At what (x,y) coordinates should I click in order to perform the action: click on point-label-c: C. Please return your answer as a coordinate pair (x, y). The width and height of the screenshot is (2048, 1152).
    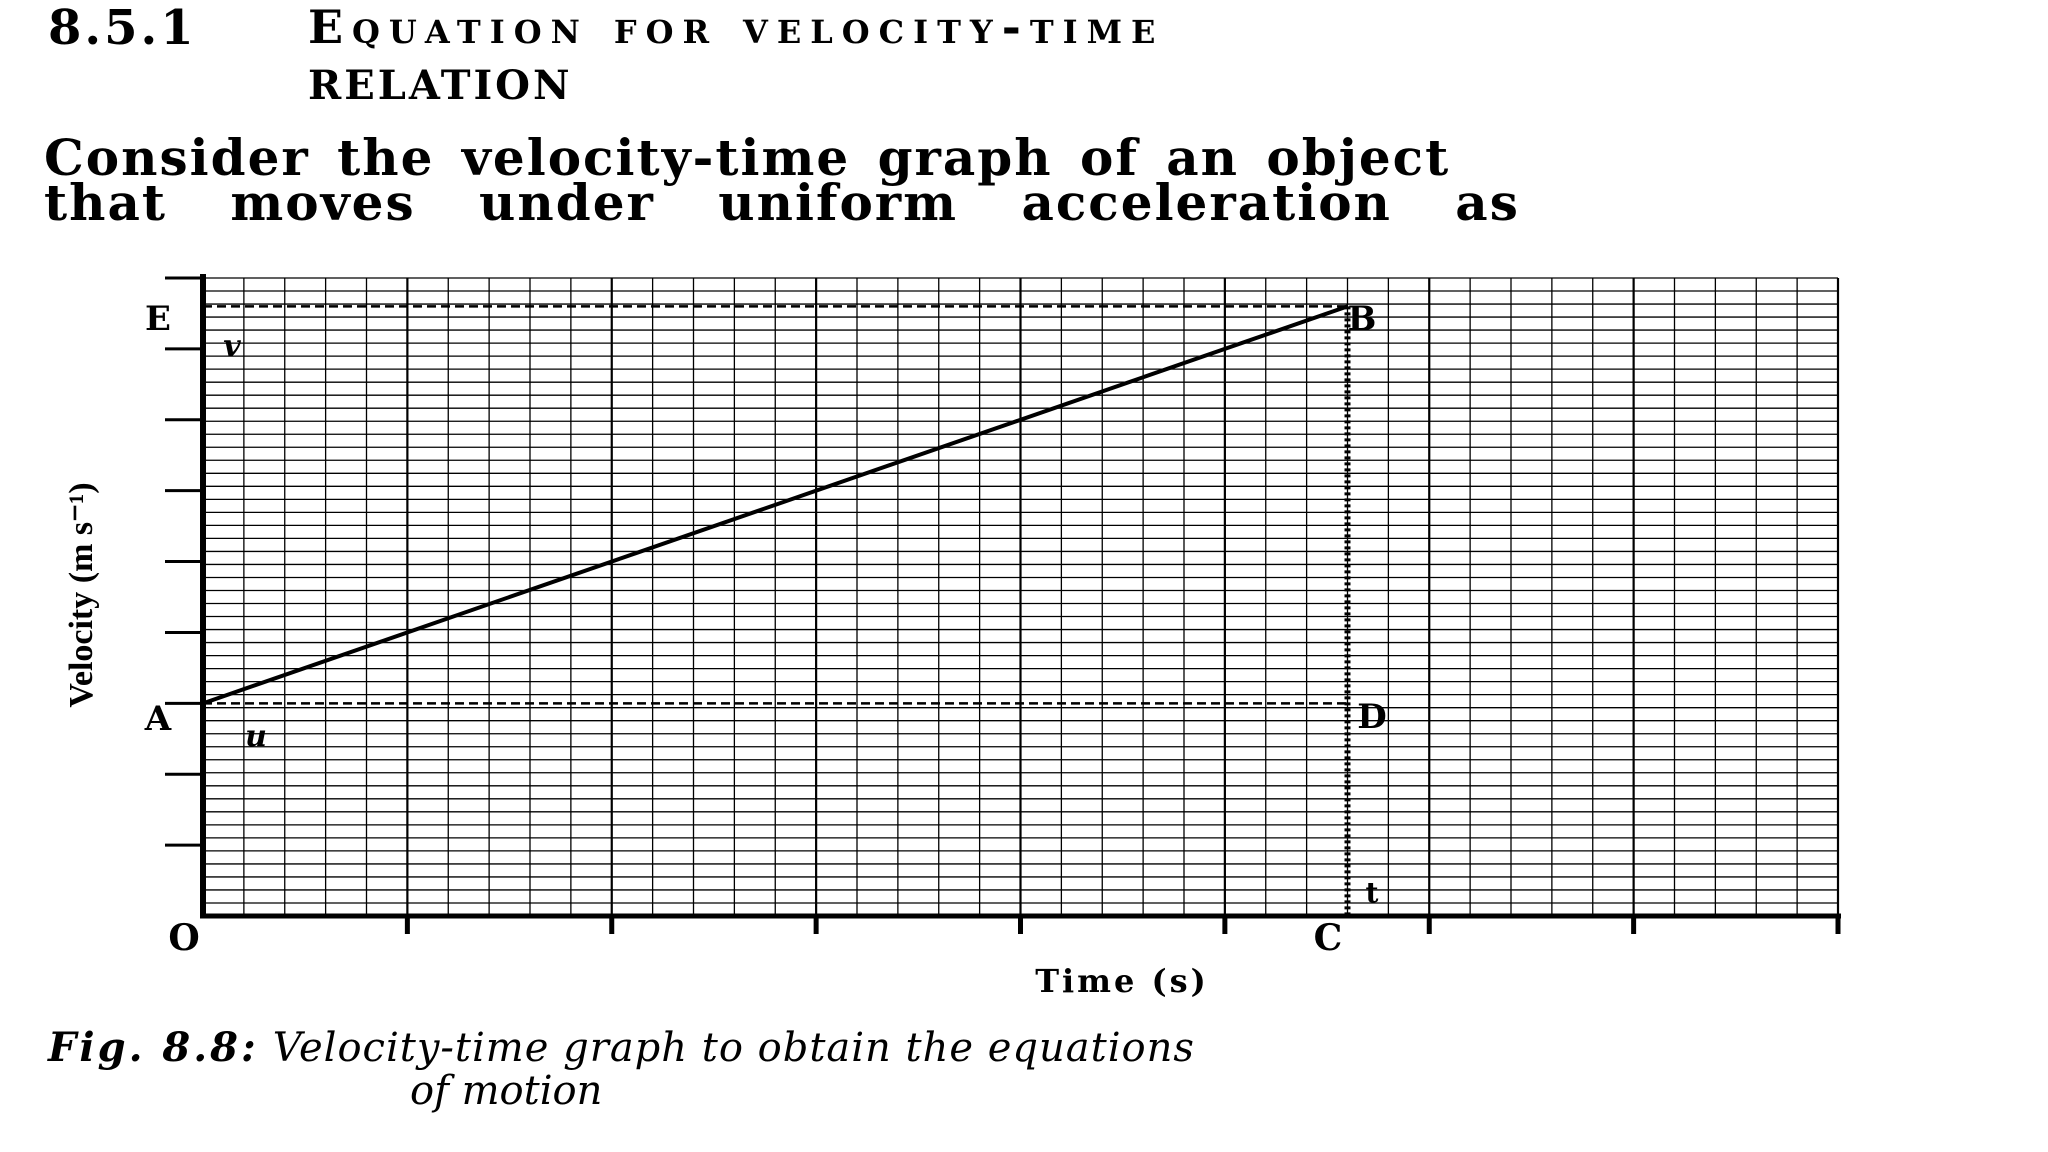
    Looking at the image, I should click on (1328, 938).